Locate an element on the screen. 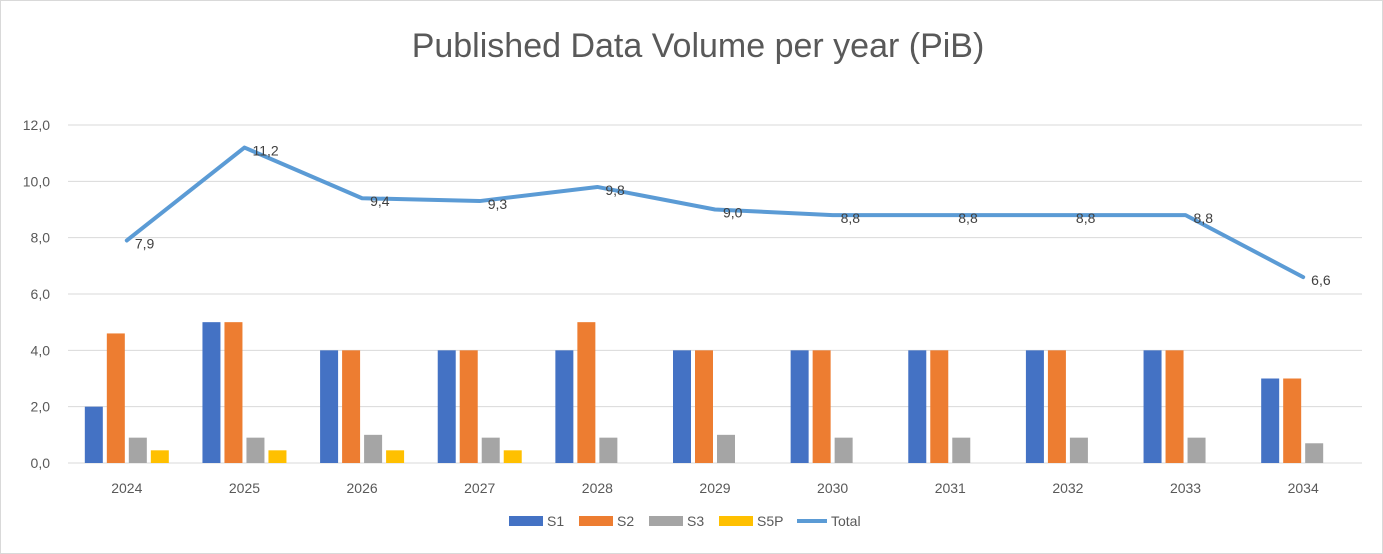 Image resolution: width=1383 pixels, height=554 pixels. x-tick-label: 2030 is located at coordinates (832, 488).